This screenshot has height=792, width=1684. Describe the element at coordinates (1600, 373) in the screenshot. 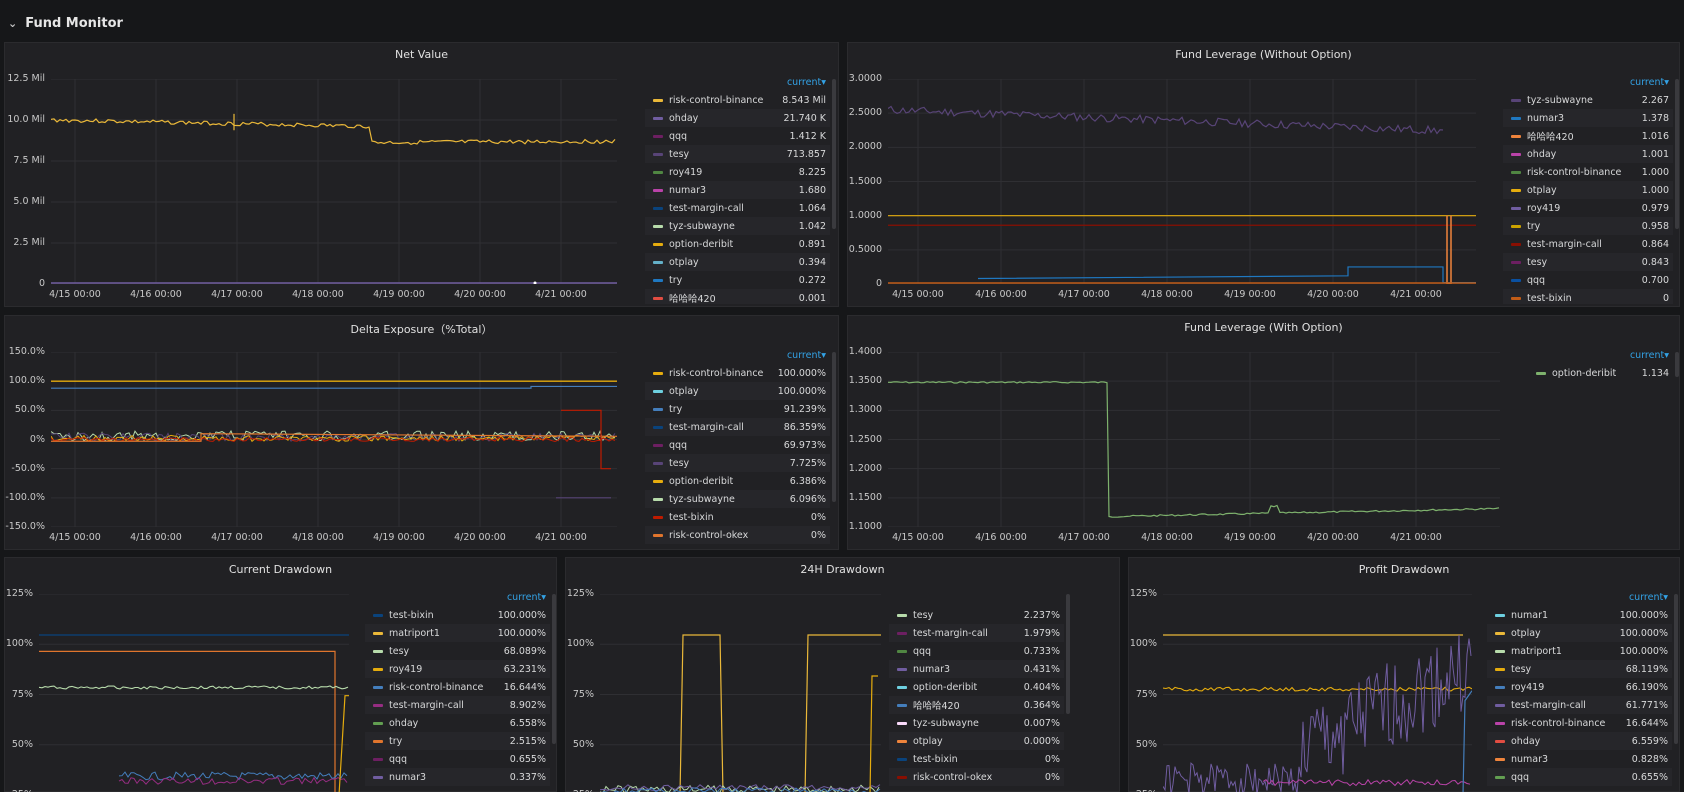

I see `legend-item: option-deribit 1.134` at that location.